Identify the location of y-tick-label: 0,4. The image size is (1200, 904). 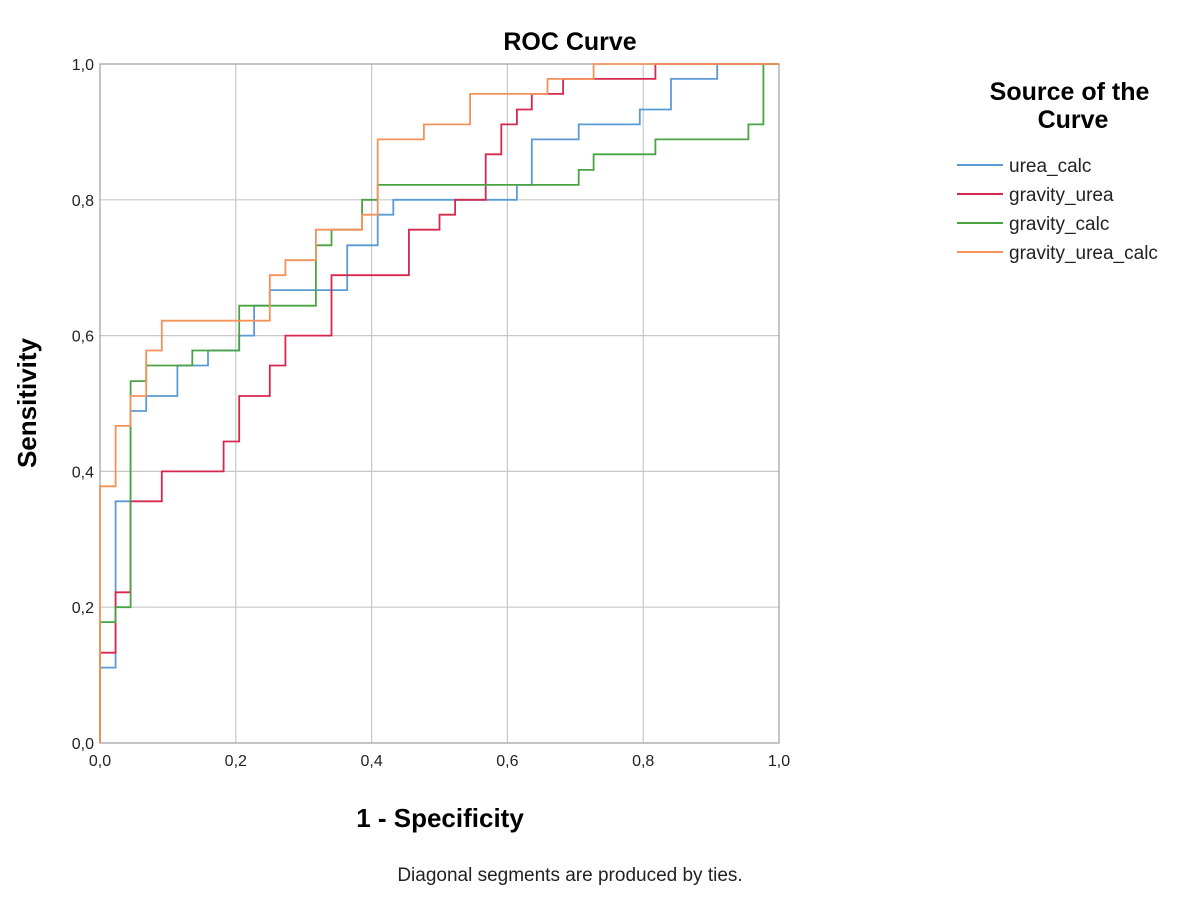
(83, 472).